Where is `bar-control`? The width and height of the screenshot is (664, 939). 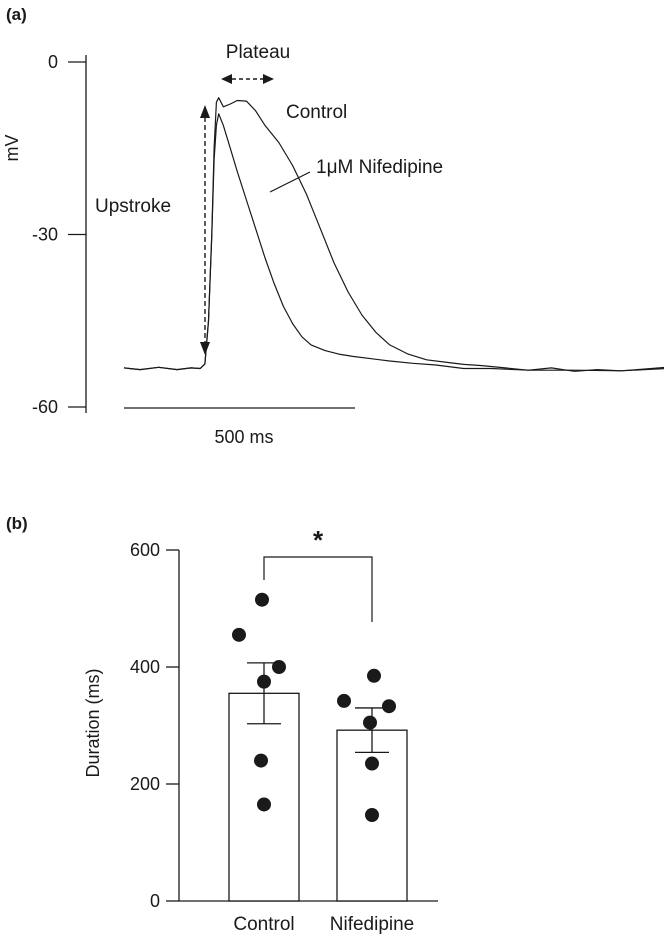
bar-control is located at coordinates (264, 797).